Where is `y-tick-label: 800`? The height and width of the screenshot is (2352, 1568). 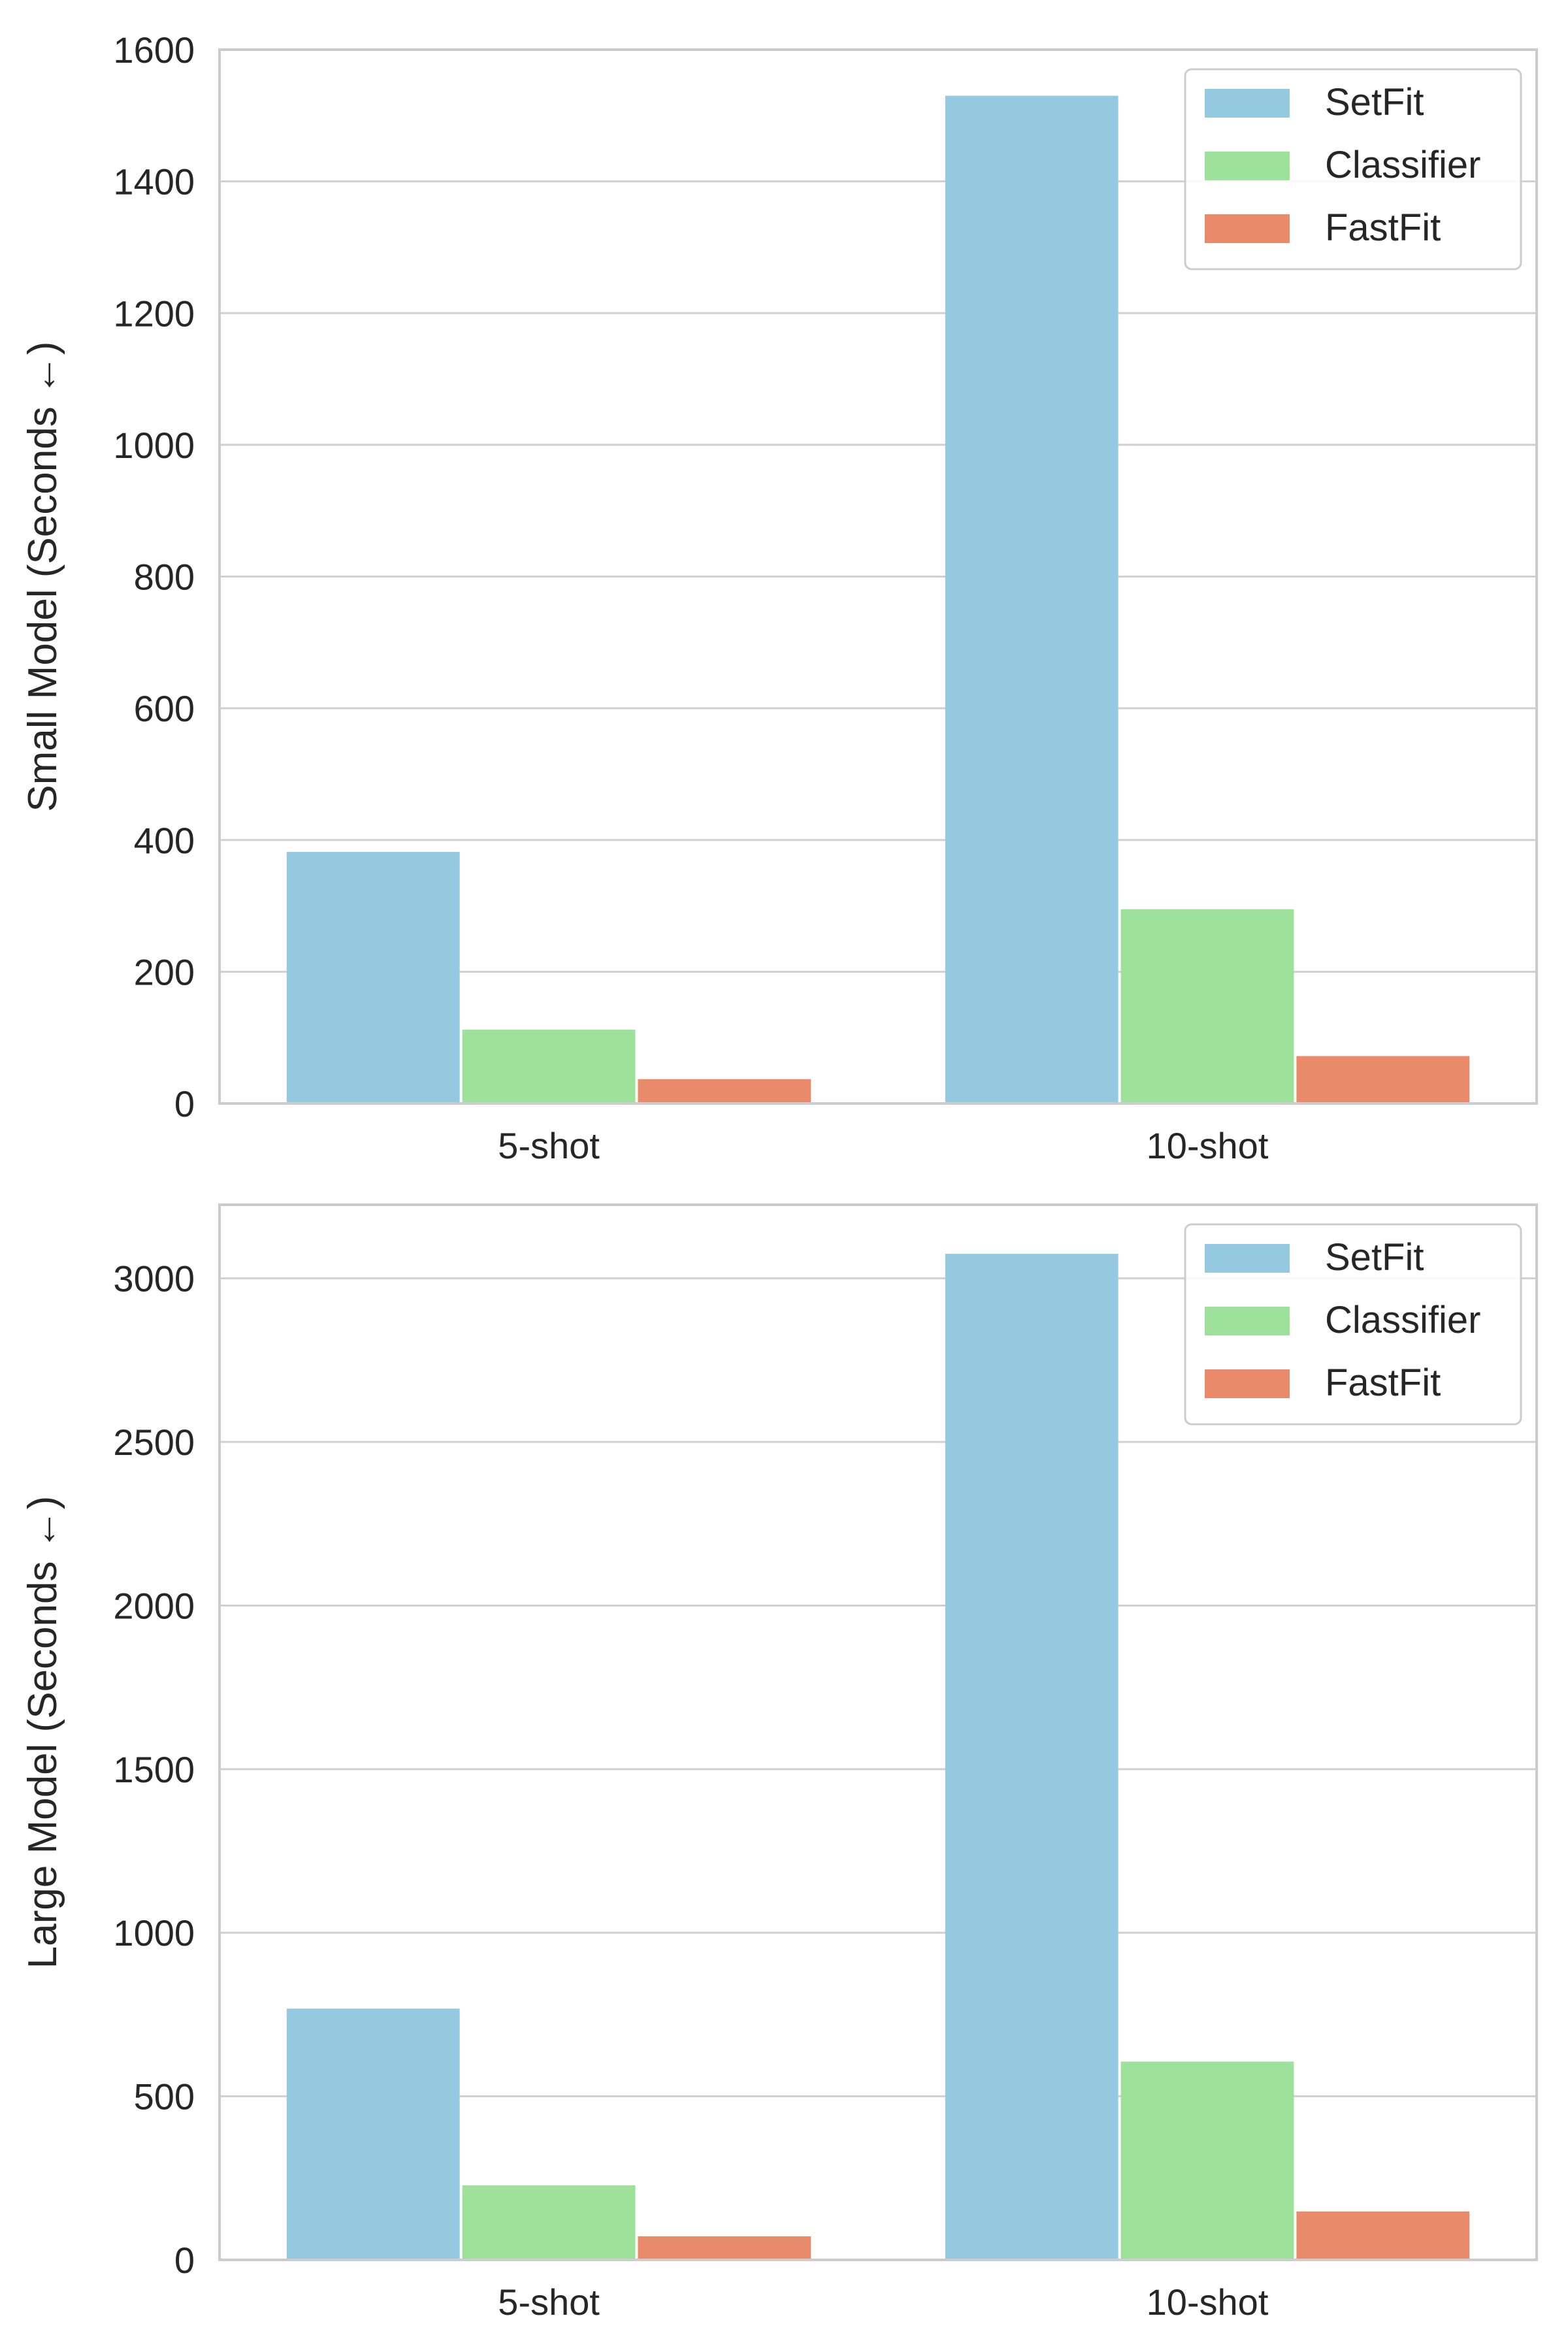 y-tick-label: 800 is located at coordinates (164, 577).